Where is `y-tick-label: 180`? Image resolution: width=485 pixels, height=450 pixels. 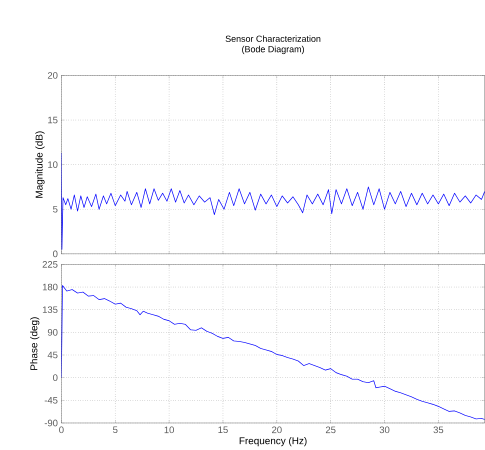
y-tick-label: 180 is located at coordinates (50, 287).